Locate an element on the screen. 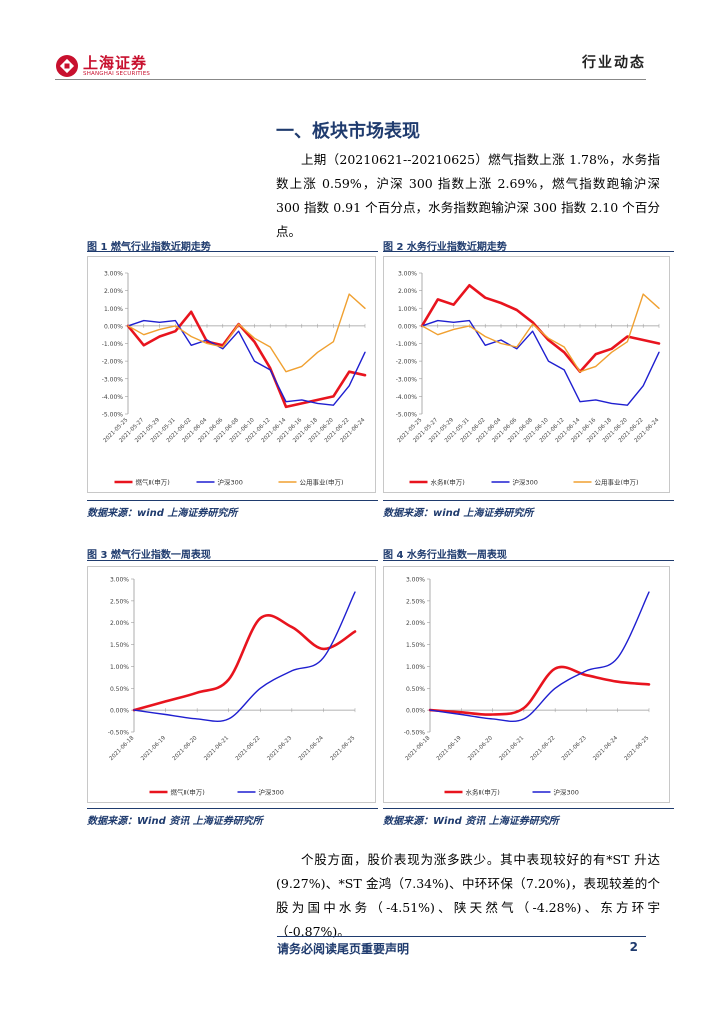 Image resolution: width=724 pixels, height=1024 pixels. x-tick-label: 2021-06-18 is located at coordinates (418, 748).